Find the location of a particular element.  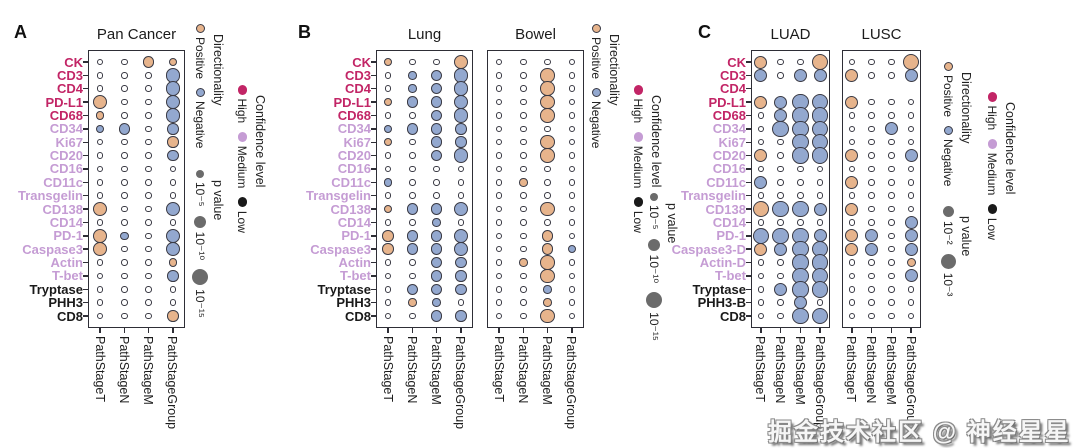

legend-confidence-item: High is located at coordinates (243, 104).